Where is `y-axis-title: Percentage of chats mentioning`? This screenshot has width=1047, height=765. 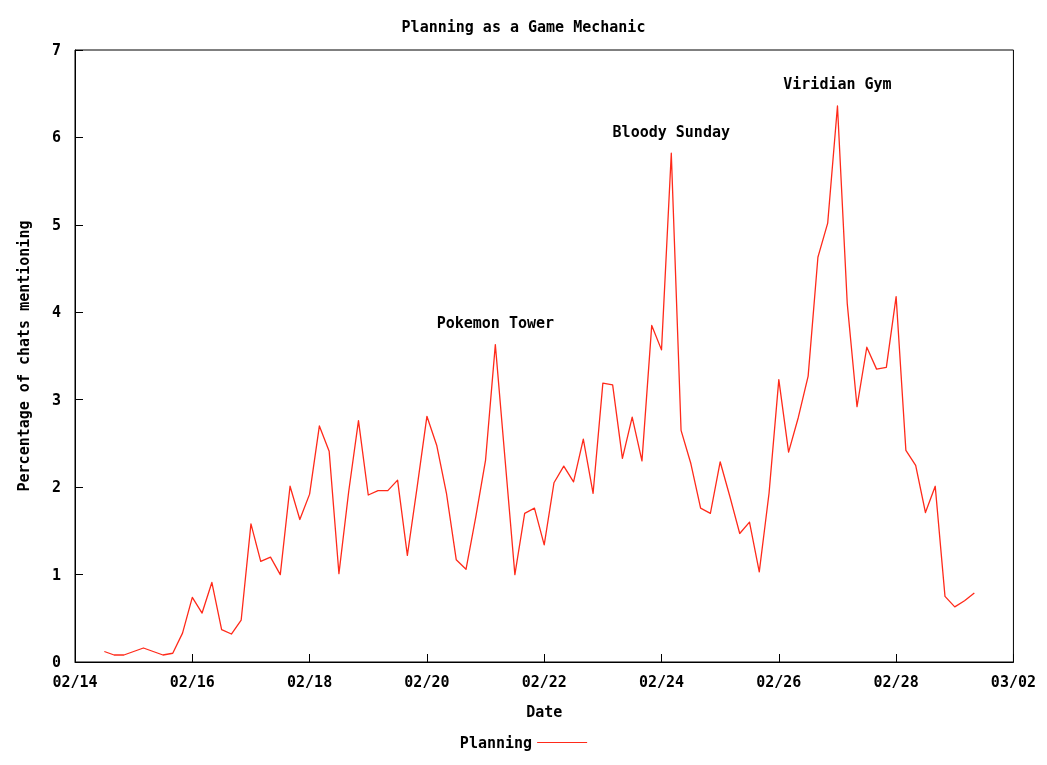
y-axis-title: Percentage of chats mentioning is located at coordinates (23, 356).